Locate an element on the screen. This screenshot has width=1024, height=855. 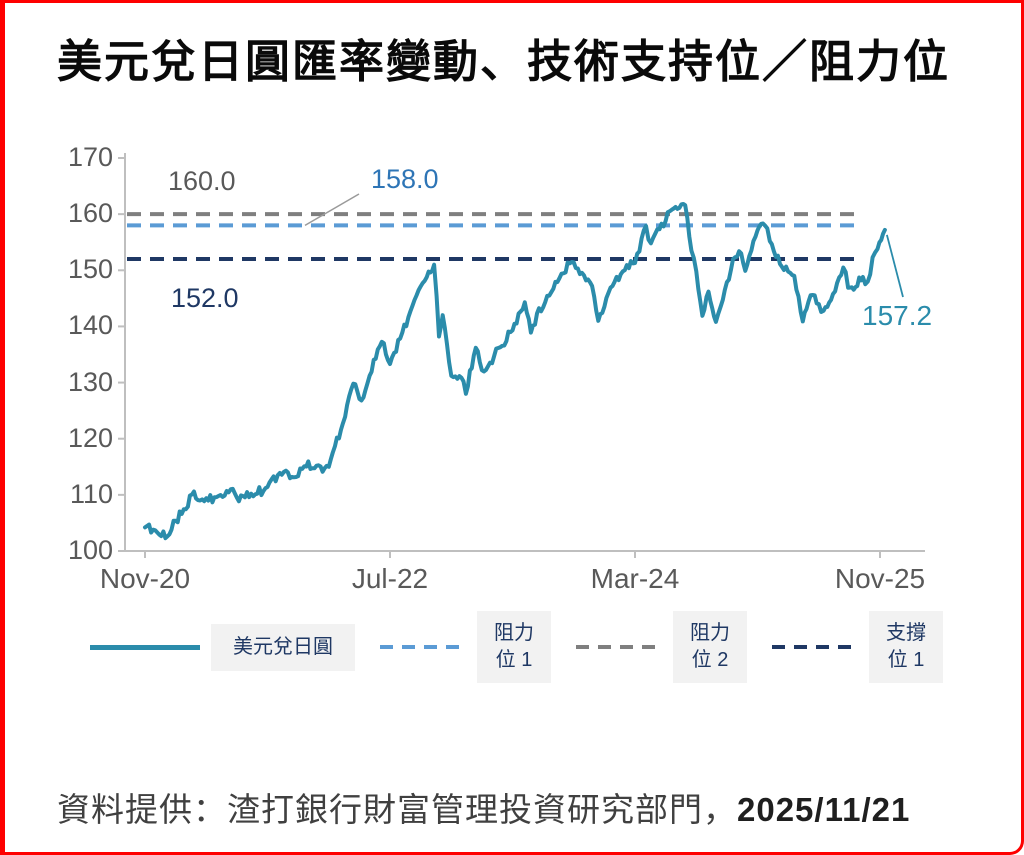
legend-label: 美元兌日圓 is located at coordinates (283, 647).